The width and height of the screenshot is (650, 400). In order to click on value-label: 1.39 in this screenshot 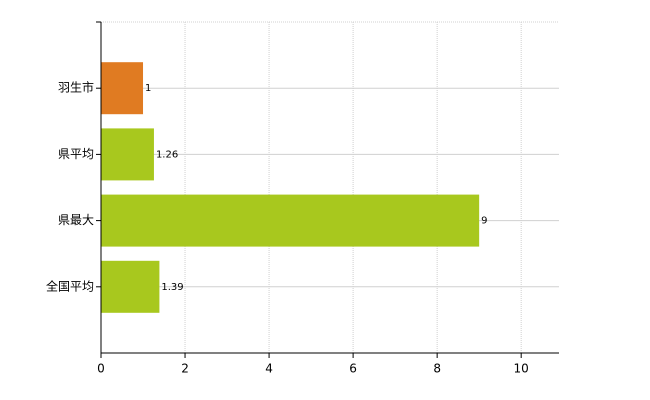, I will do `click(172, 287)`.